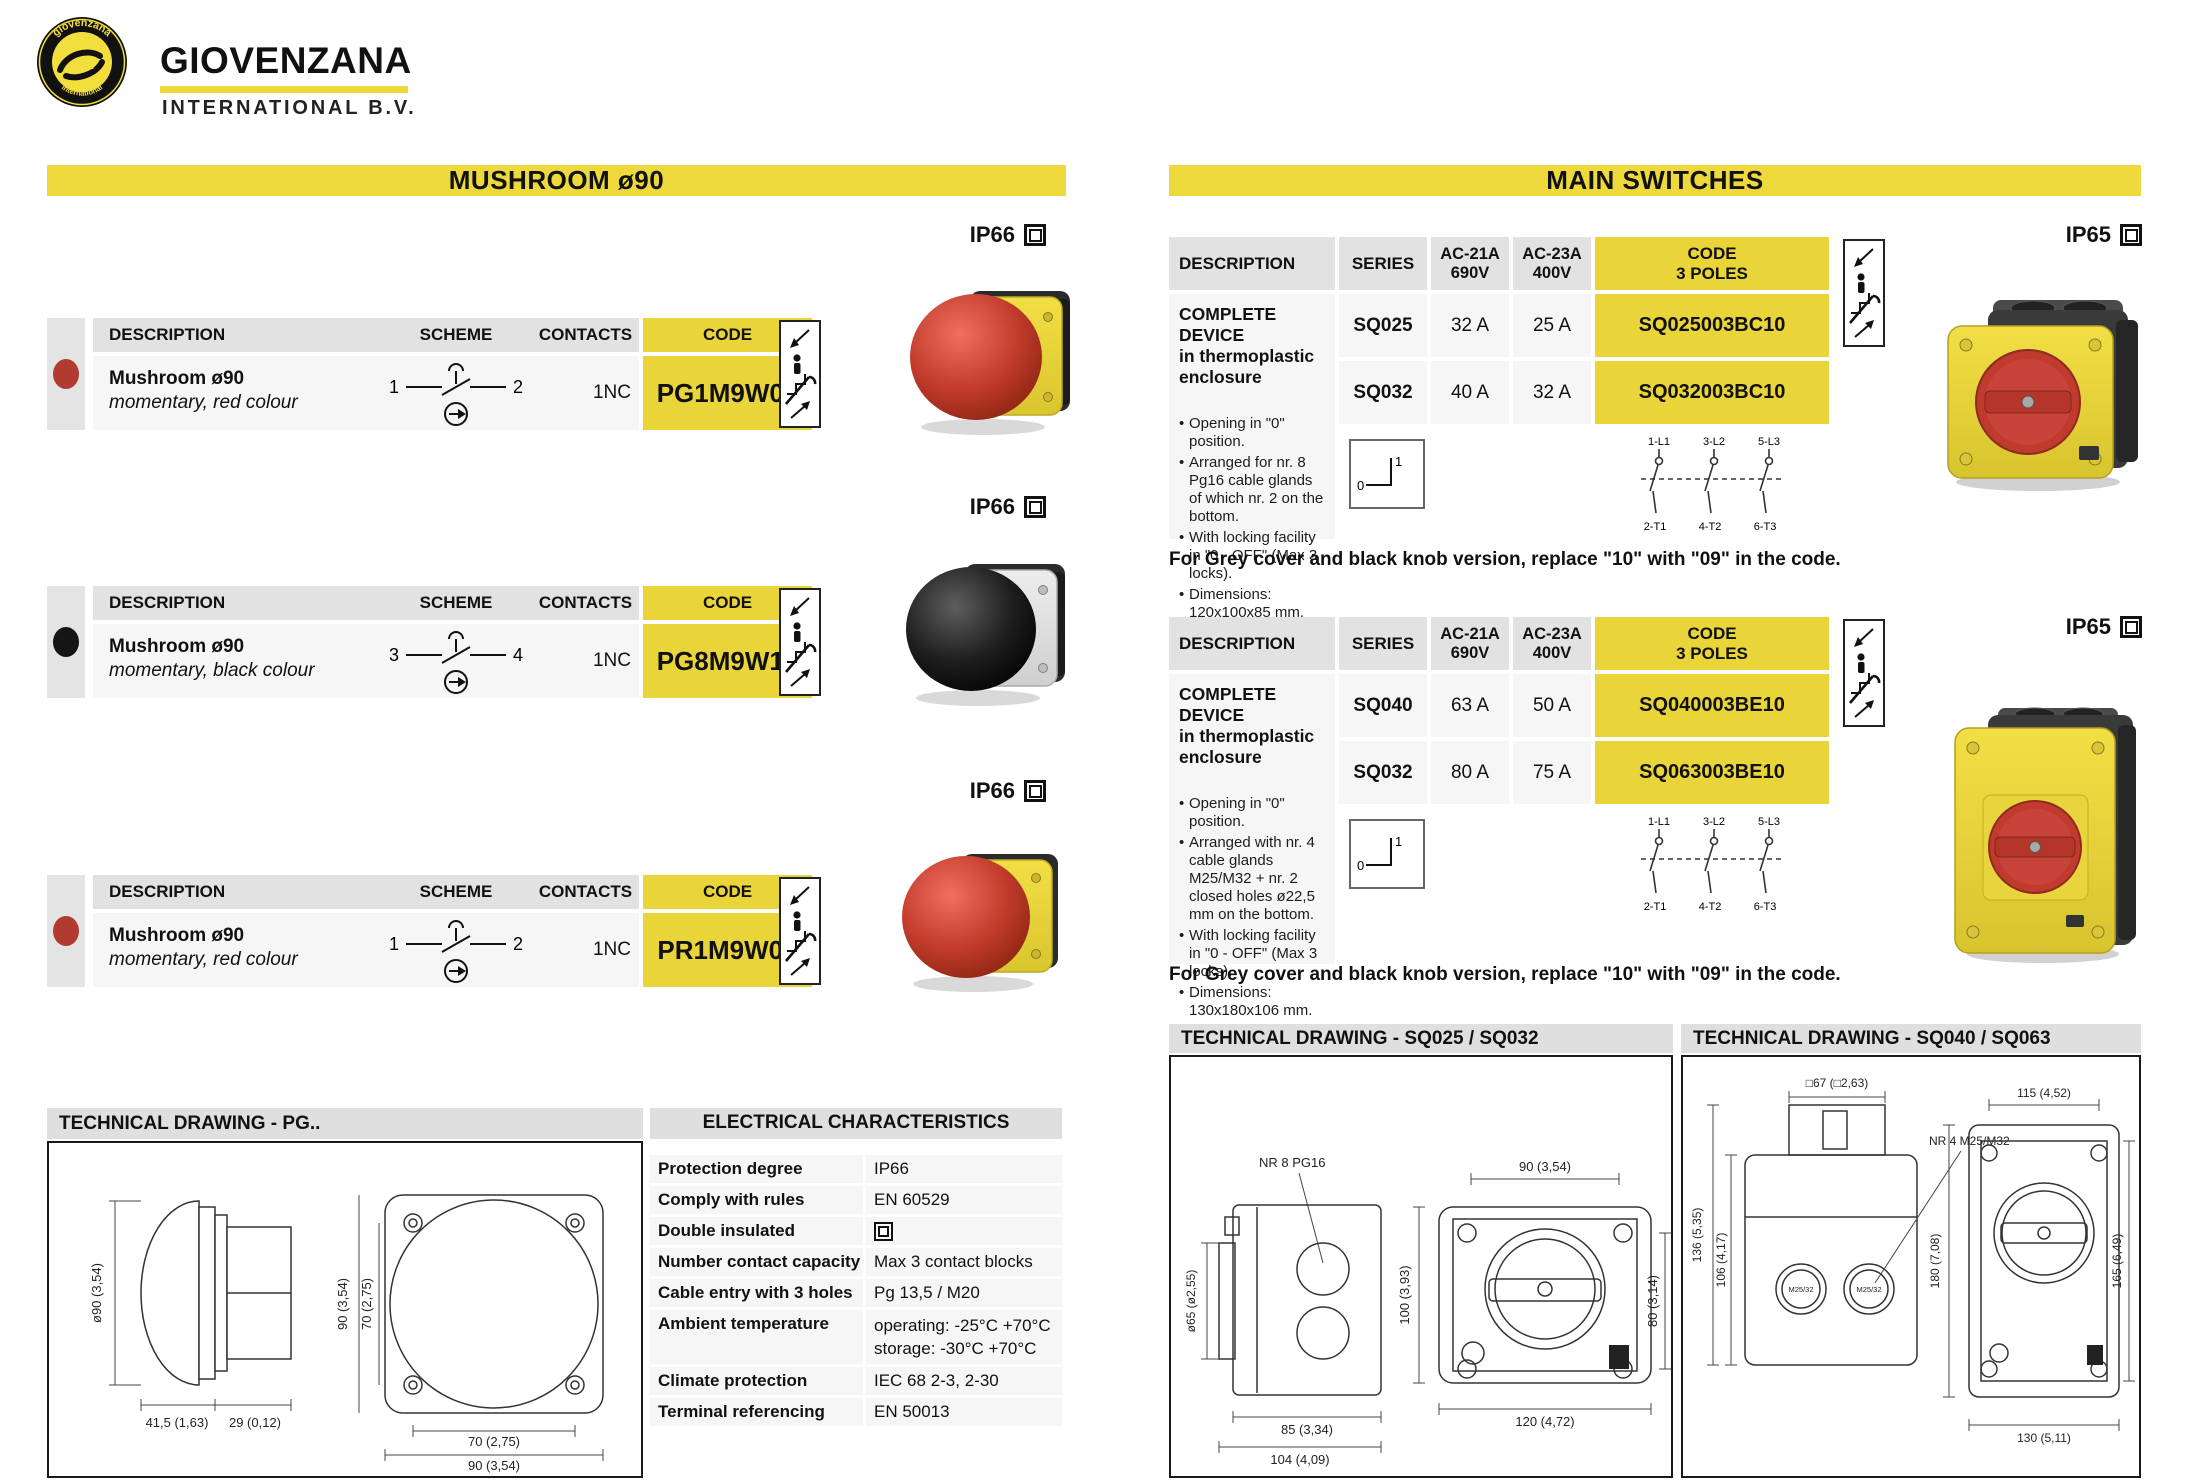 This screenshot has width=2189, height=1481. I want to click on switch-code: SQ040003BE10, so click(1712, 705).